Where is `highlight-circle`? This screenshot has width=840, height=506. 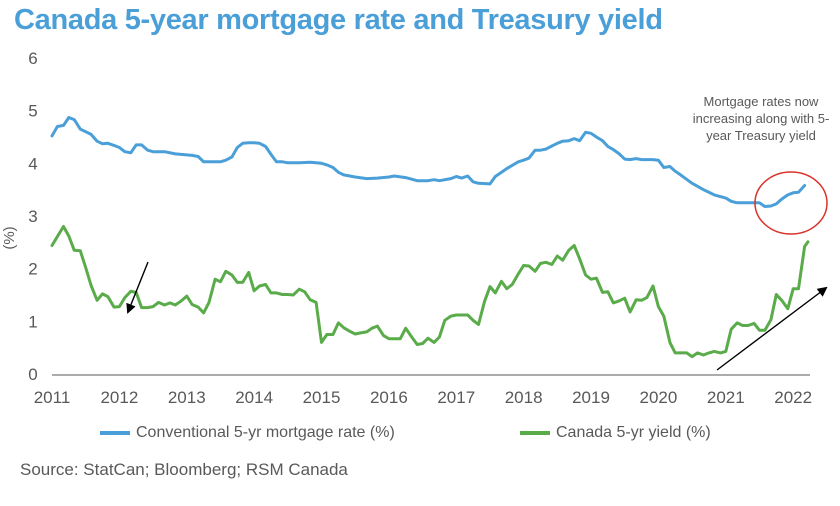
highlight-circle is located at coordinates (791, 203).